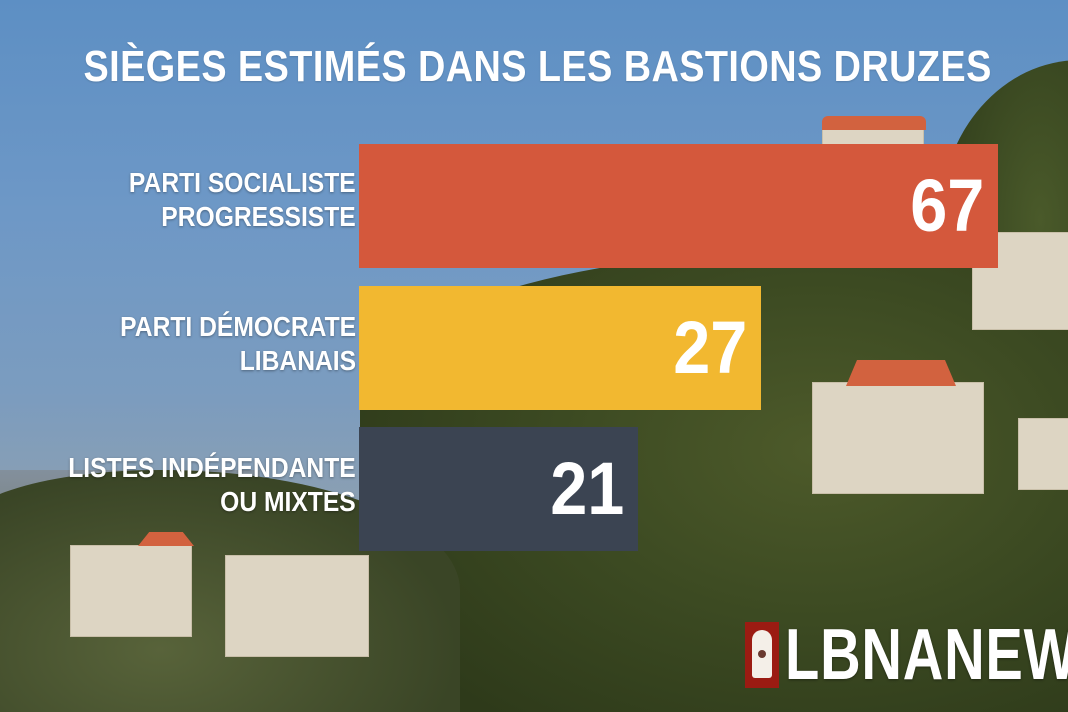  Describe the element at coordinates (678, 206) in the screenshot. I see `bar-psp: 67` at that location.